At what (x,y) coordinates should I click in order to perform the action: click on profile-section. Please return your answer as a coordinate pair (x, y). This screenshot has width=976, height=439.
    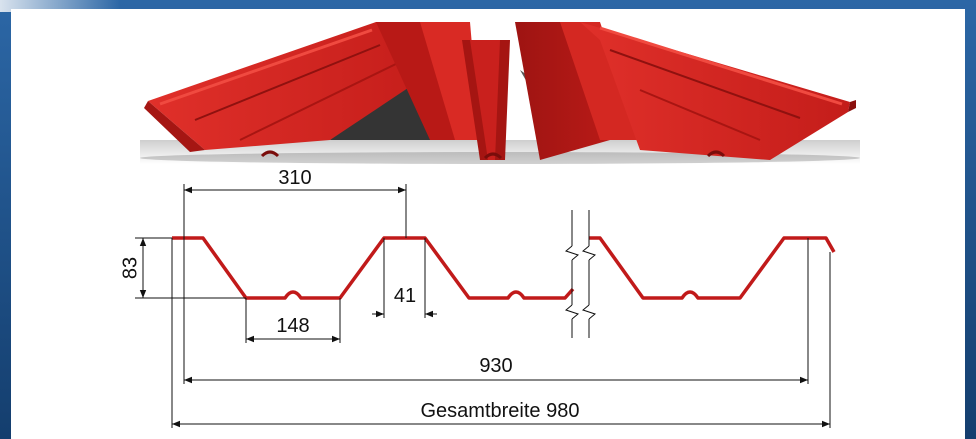
    Looking at the image, I should click on (504, 268).